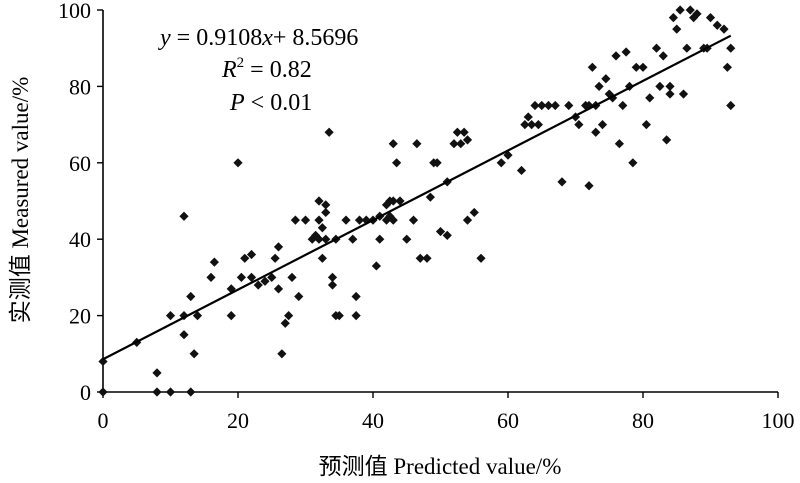 The height and width of the screenshot is (483, 800). Describe the element at coordinates (74, 11) in the screenshot. I see `y-tick-label: 100` at that location.